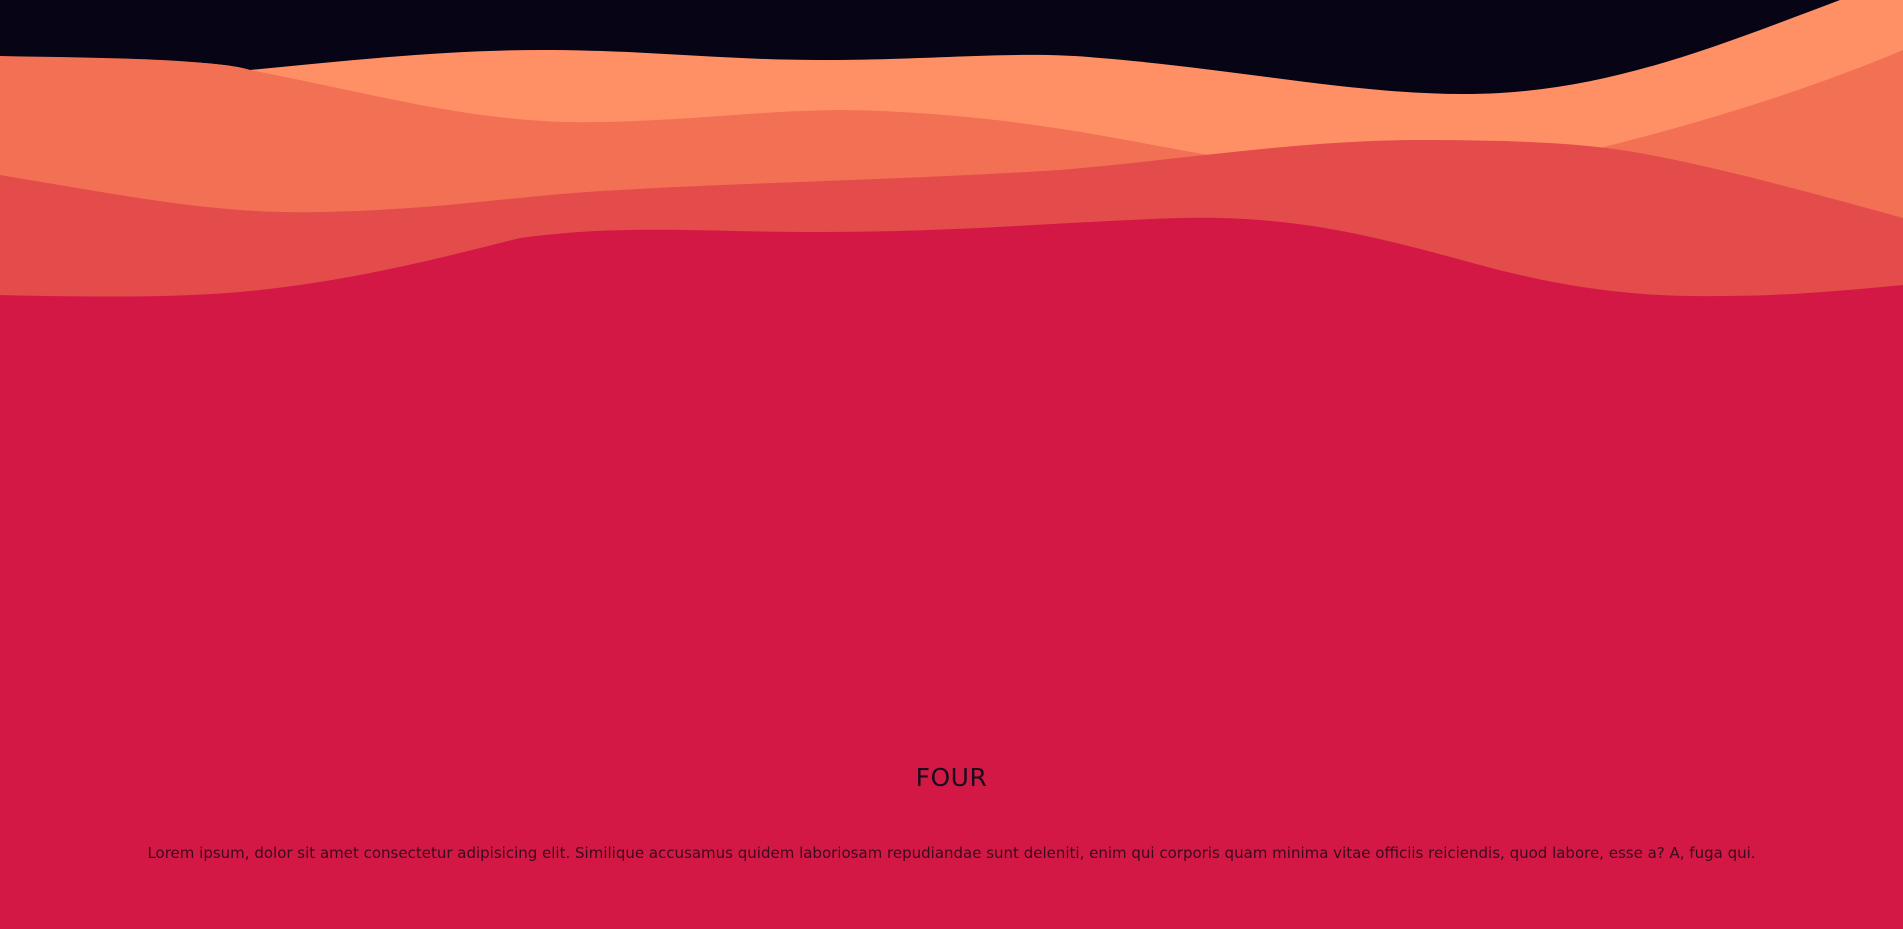 This screenshot has height=929, width=1903. What do you see at coordinates (951, 263) in the screenshot?
I see `wave-layer-crimson` at bounding box center [951, 263].